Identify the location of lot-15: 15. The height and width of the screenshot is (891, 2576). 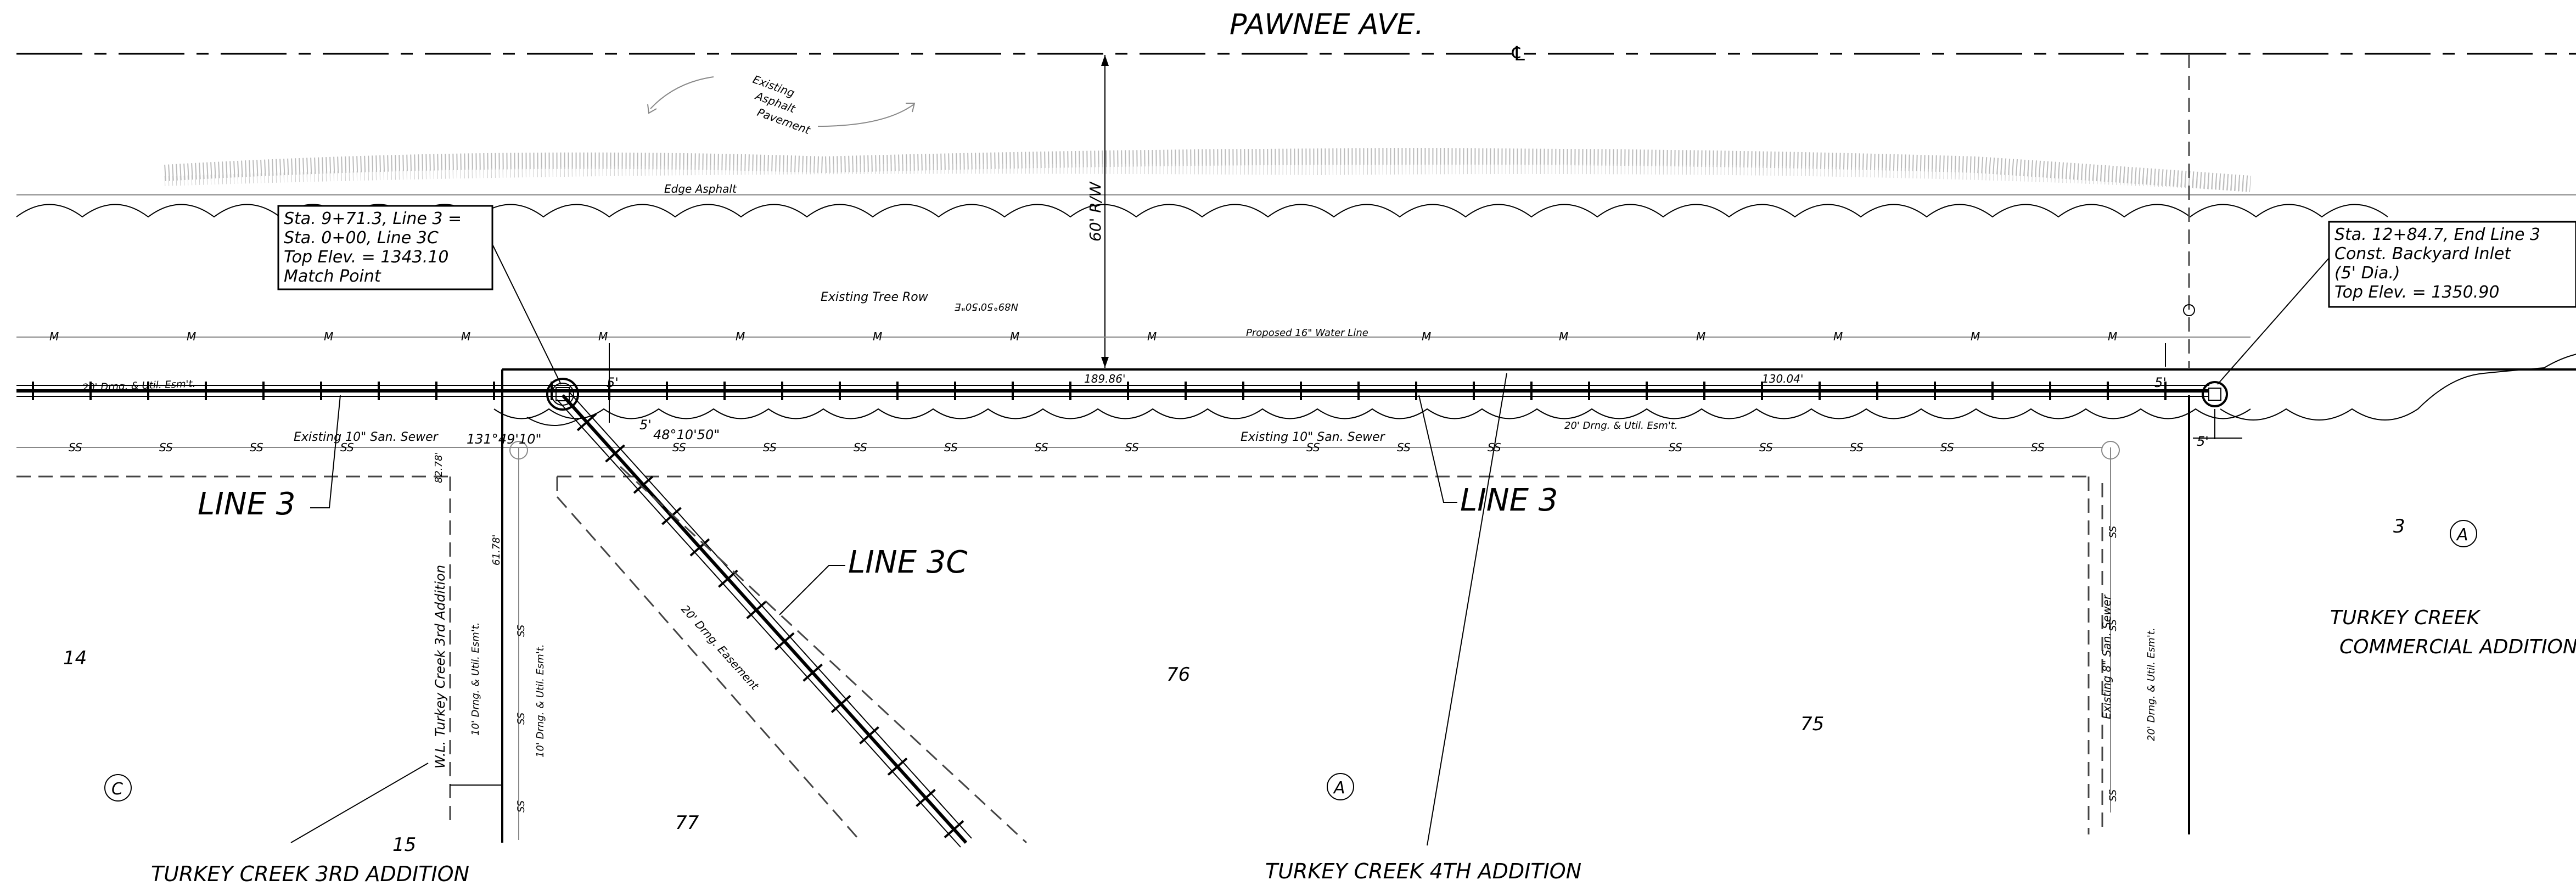
(404, 845).